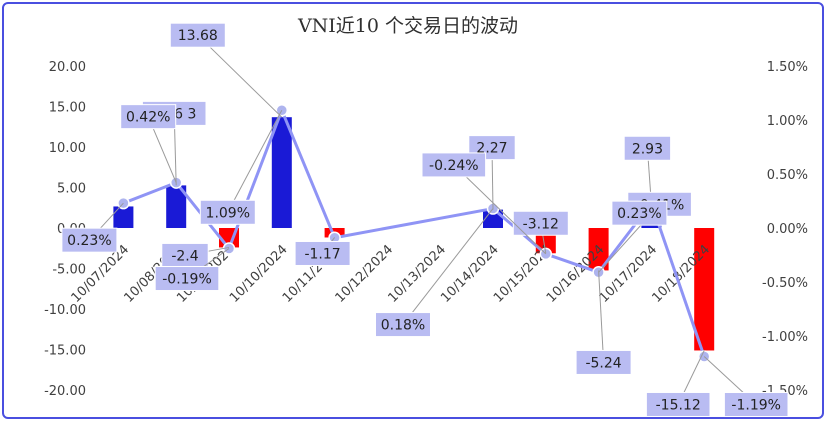 This screenshot has height=423, width=828. What do you see at coordinates (69, 270) in the screenshot?
I see `y-left-tick-label: -5.00` at bounding box center [69, 270].